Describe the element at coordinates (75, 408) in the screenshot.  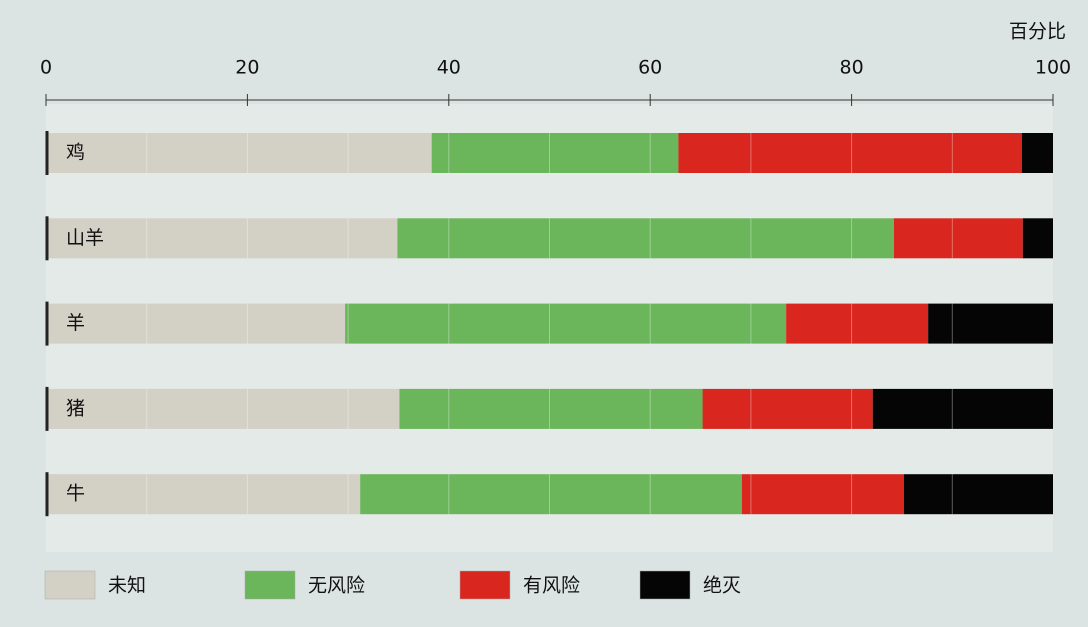
I see `category-label: 猪` at that location.